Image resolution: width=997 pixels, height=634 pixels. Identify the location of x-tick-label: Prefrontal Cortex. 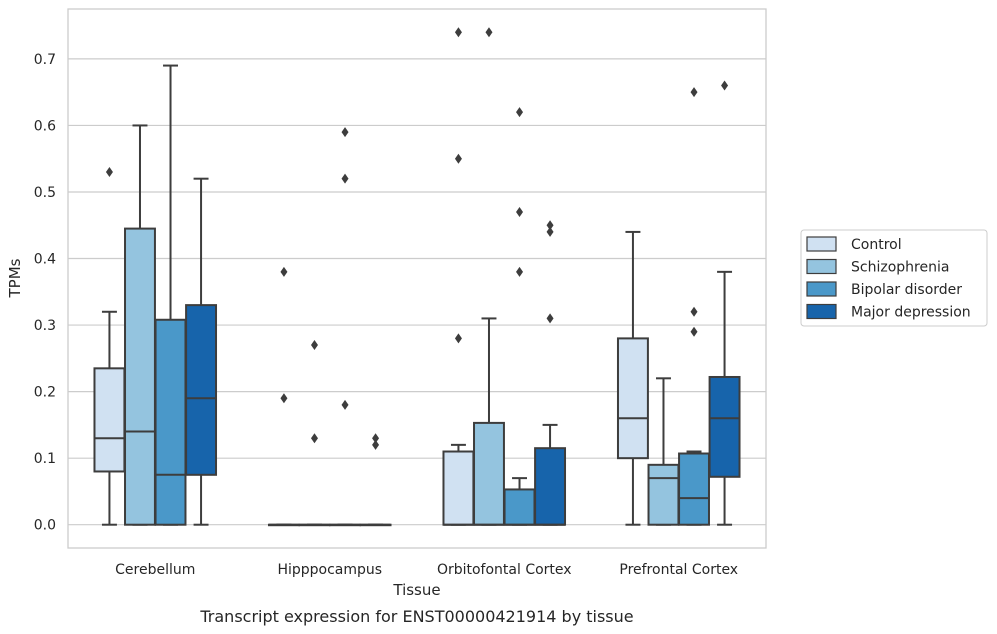
(678, 570).